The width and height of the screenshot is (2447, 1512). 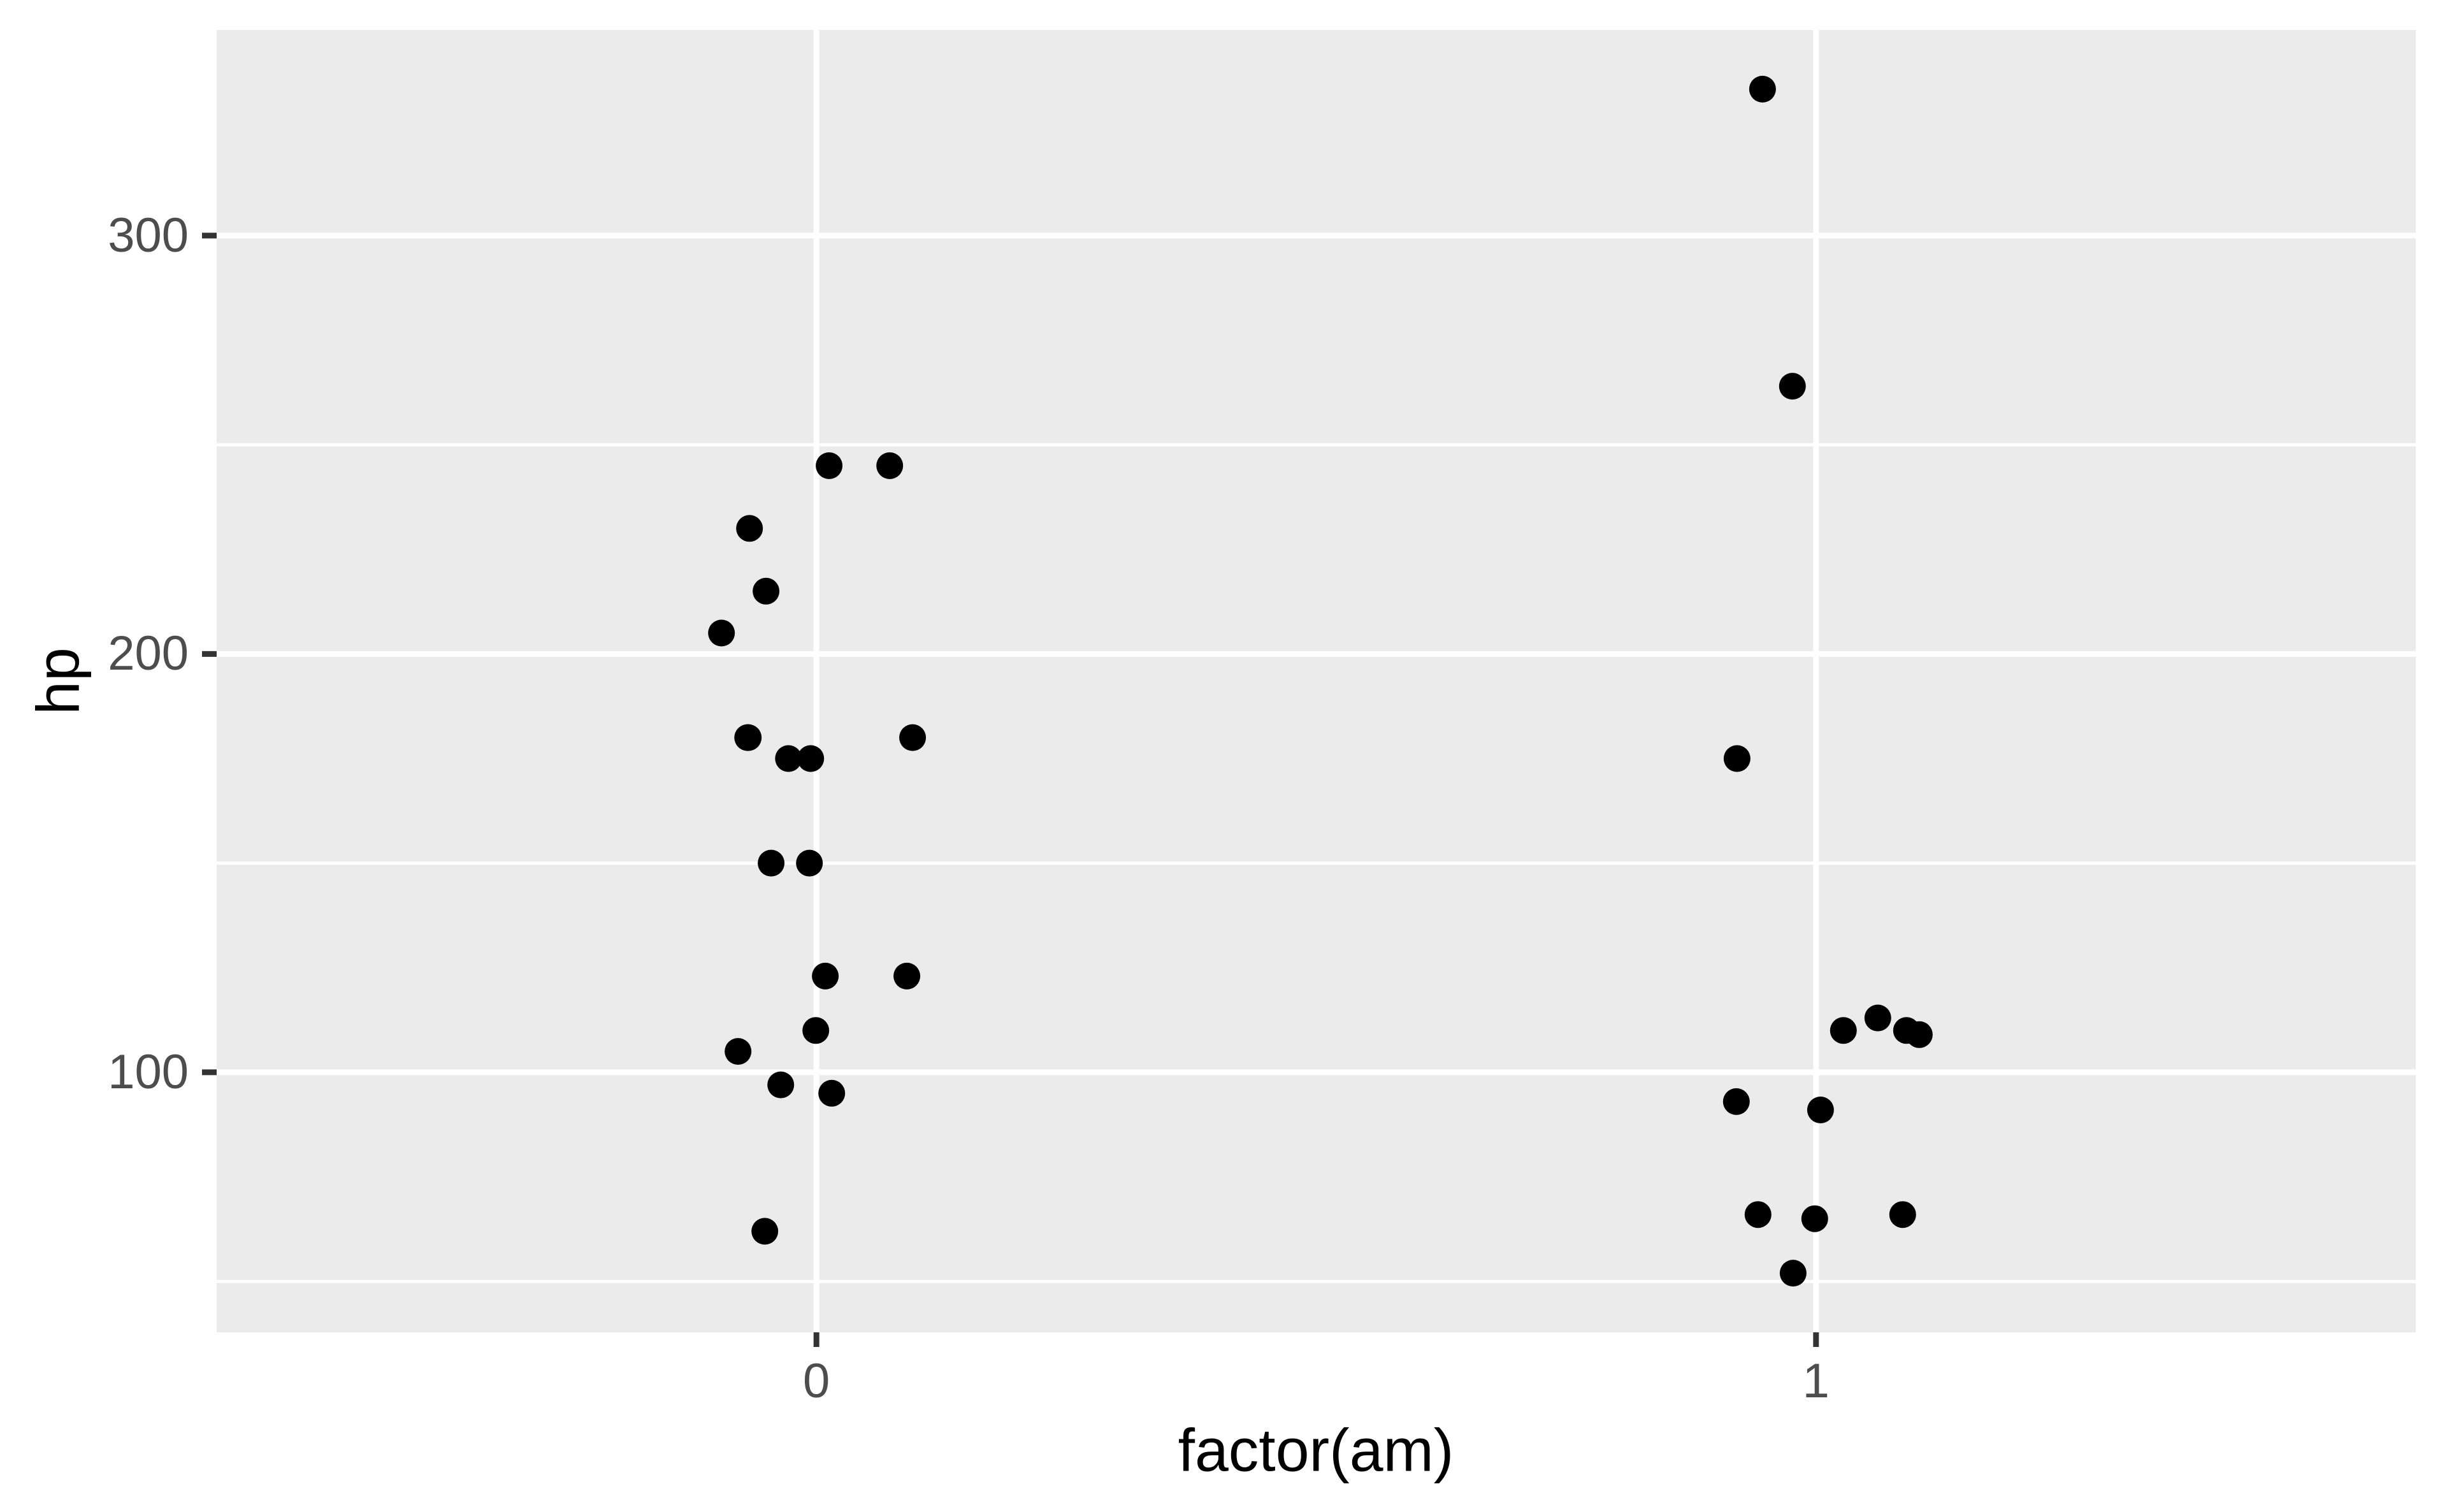 What do you see at coordinates (1316, 1450) in the screenshot?
I see `x-axis-title: factor(am)` at bounding box center [1316, 1450].